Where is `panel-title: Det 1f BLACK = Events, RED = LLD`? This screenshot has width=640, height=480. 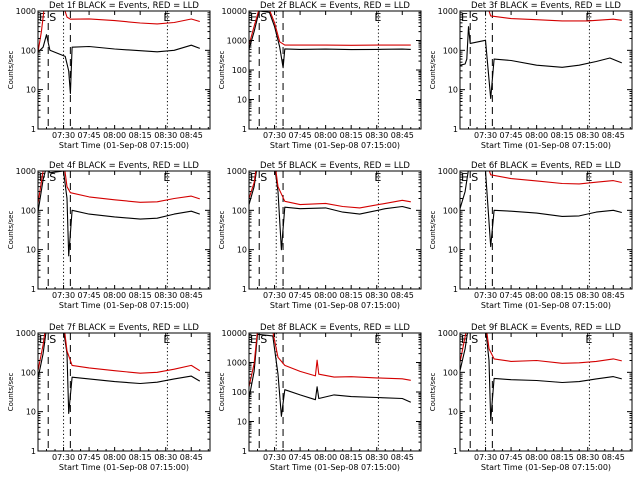 panel-title: Det 1f BLACK = Events, RED = LLD is located at coordinates (124, 6).